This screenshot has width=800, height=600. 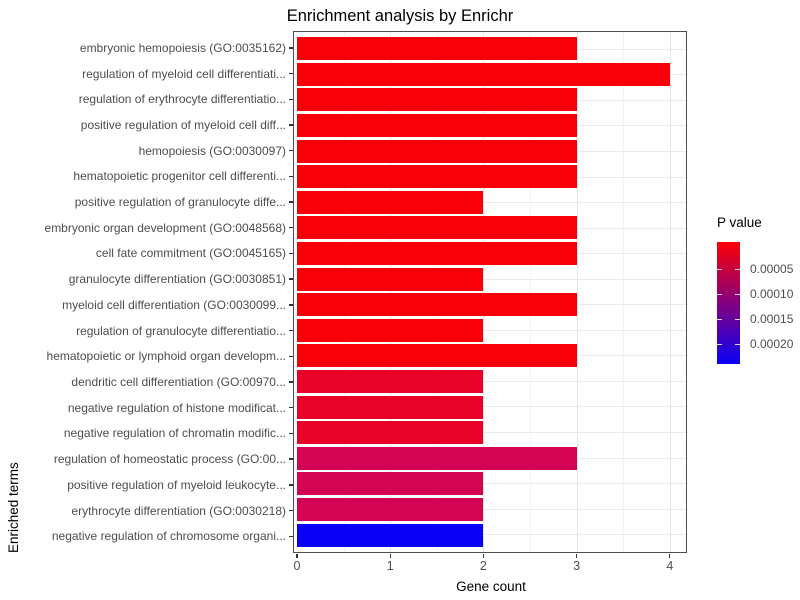 I want to click on bar-regulation-of-granulocyte-differentiatio, so click(x=390, y=330).